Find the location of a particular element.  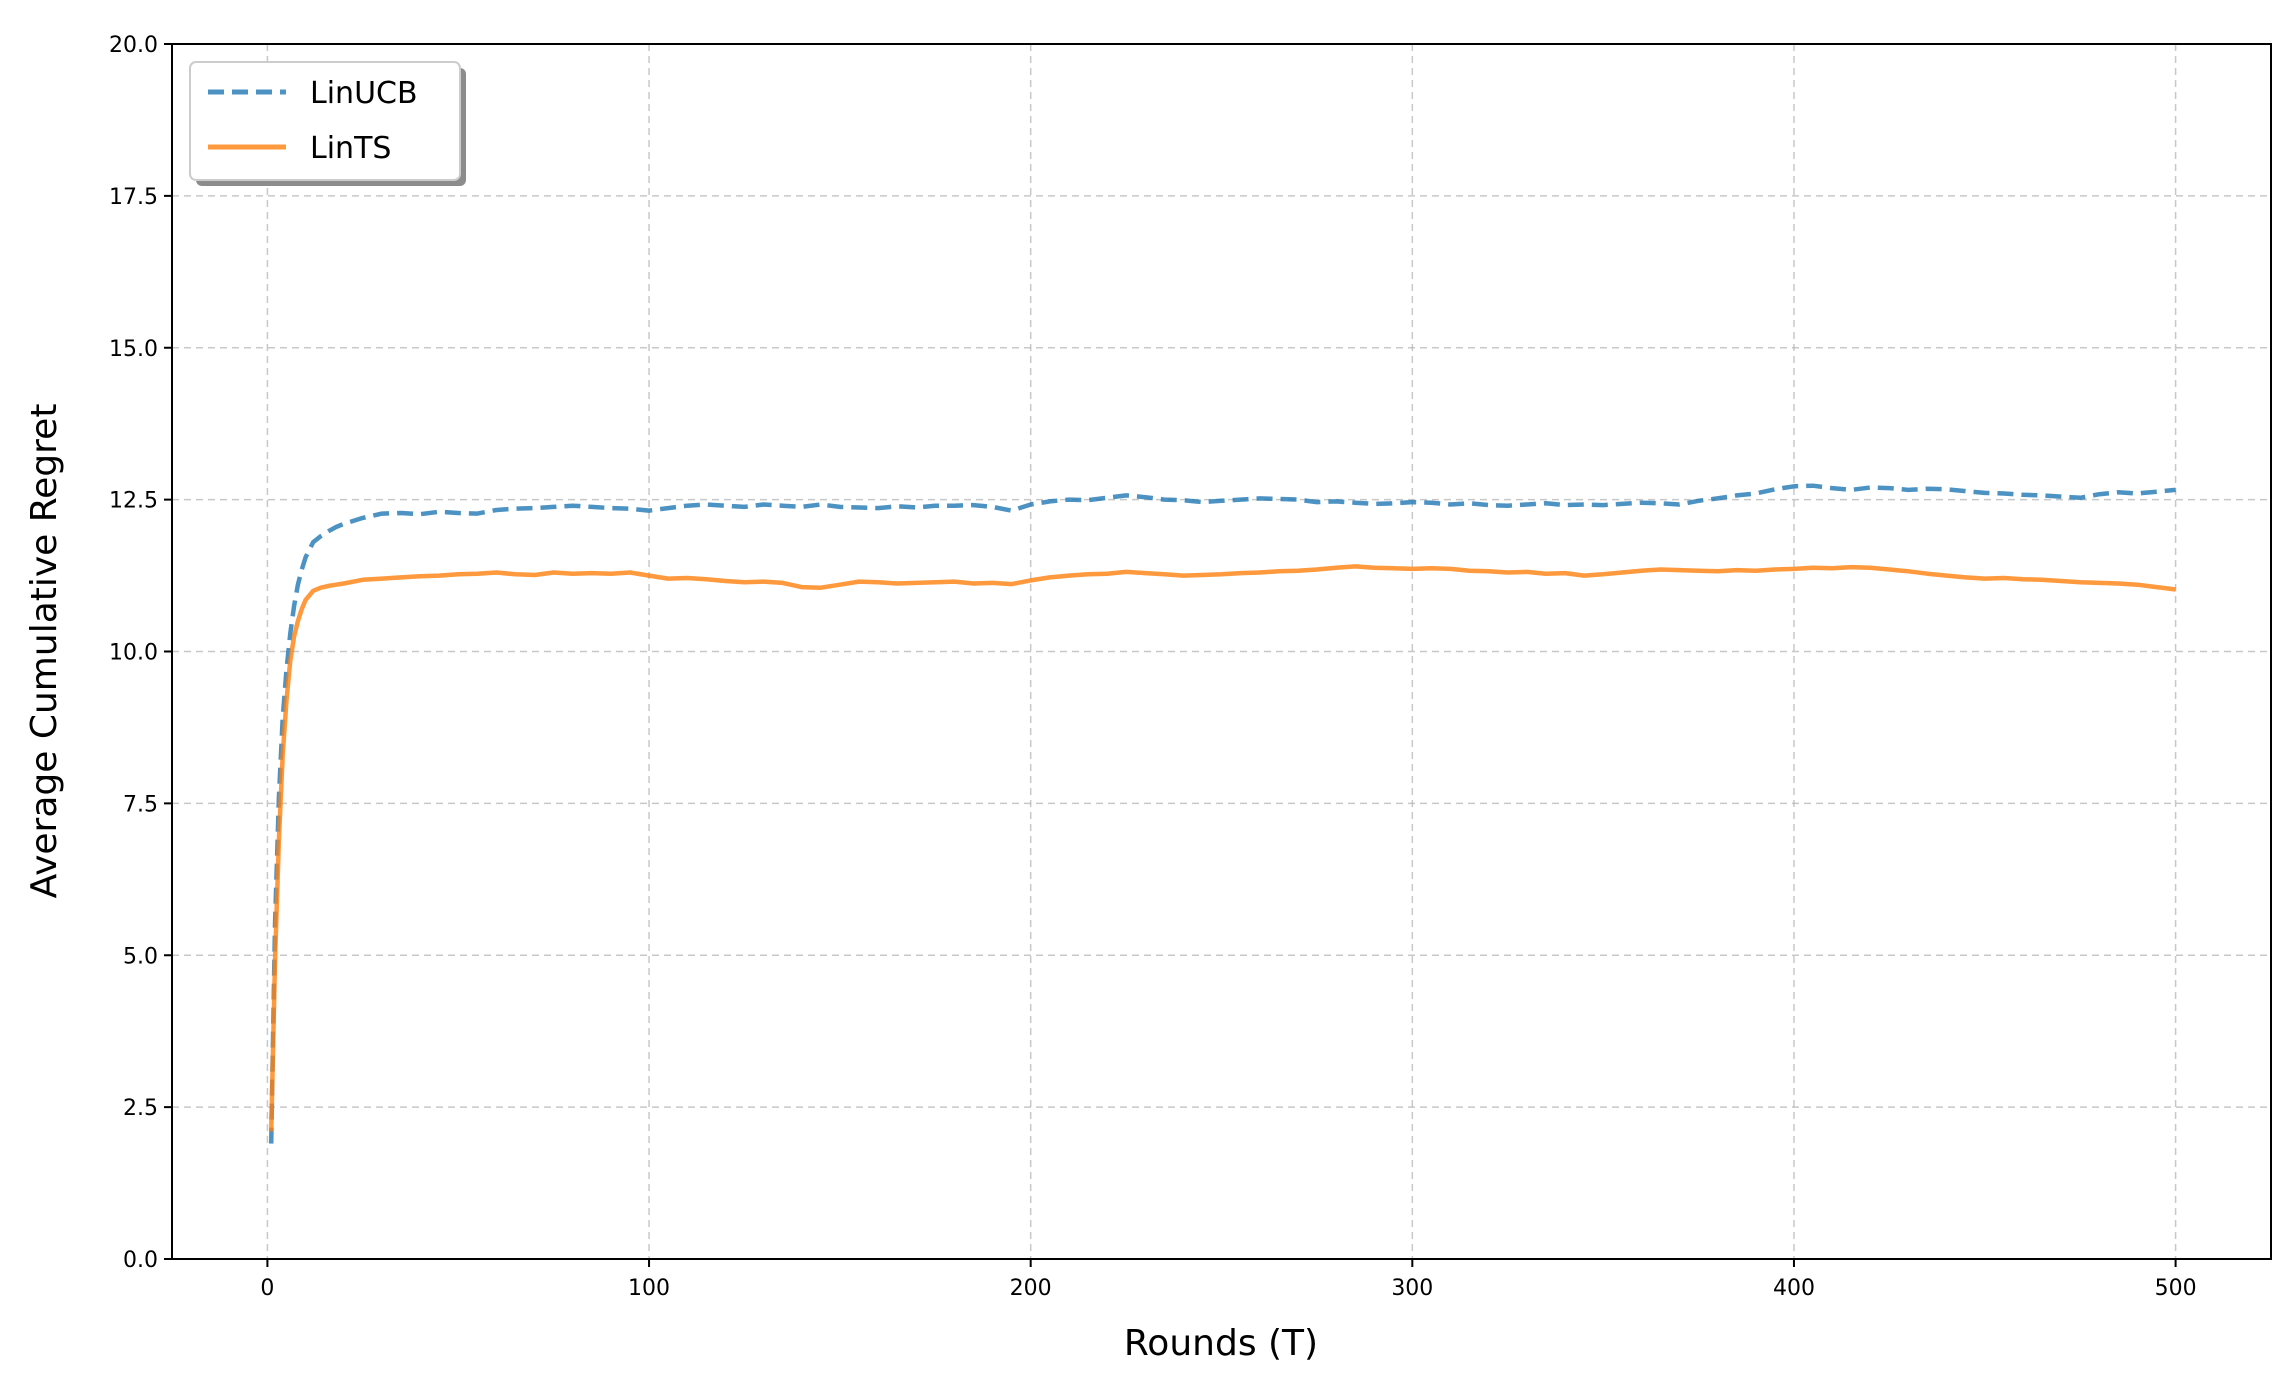

y-tick-label: 2.5 is located at coordinates (140, 1108).